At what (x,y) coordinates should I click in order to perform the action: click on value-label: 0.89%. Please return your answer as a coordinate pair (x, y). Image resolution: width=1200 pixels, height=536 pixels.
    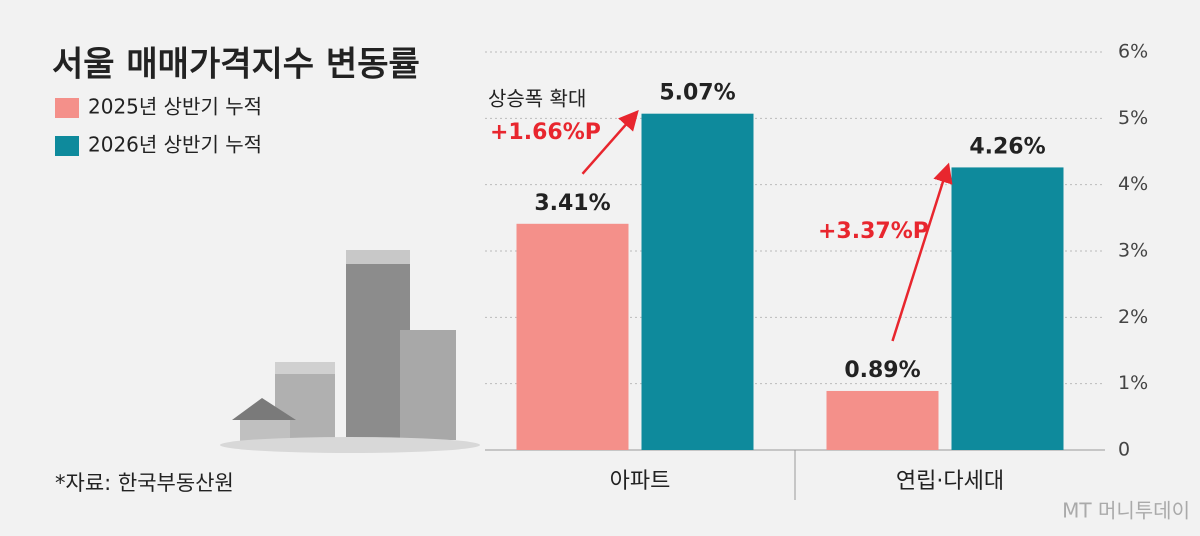
    Looking at the image, I should click on (882, 370).